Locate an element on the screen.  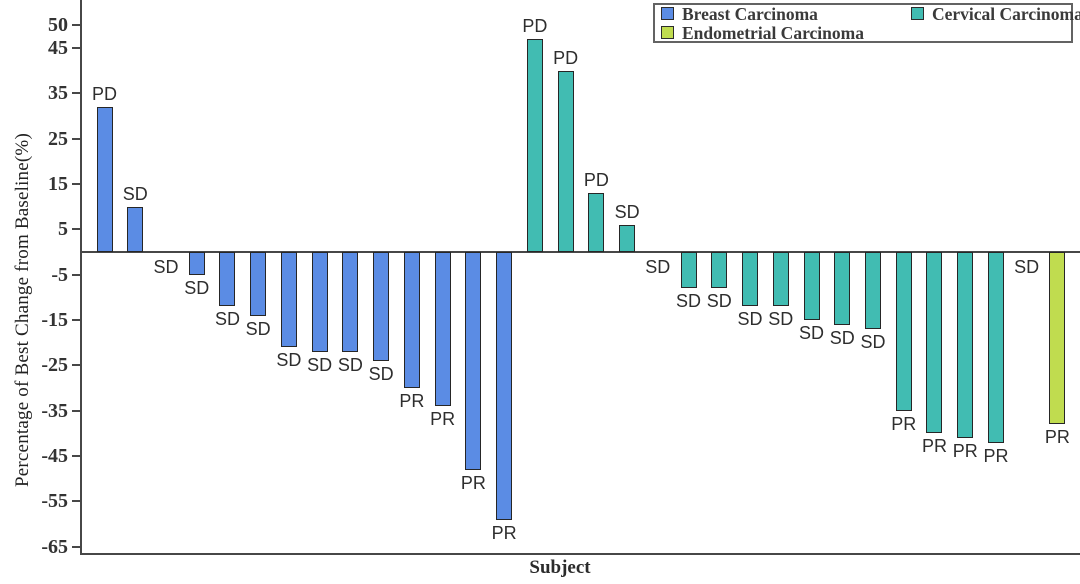
y-tick-label: 25 is located at coordinates (58, 138).